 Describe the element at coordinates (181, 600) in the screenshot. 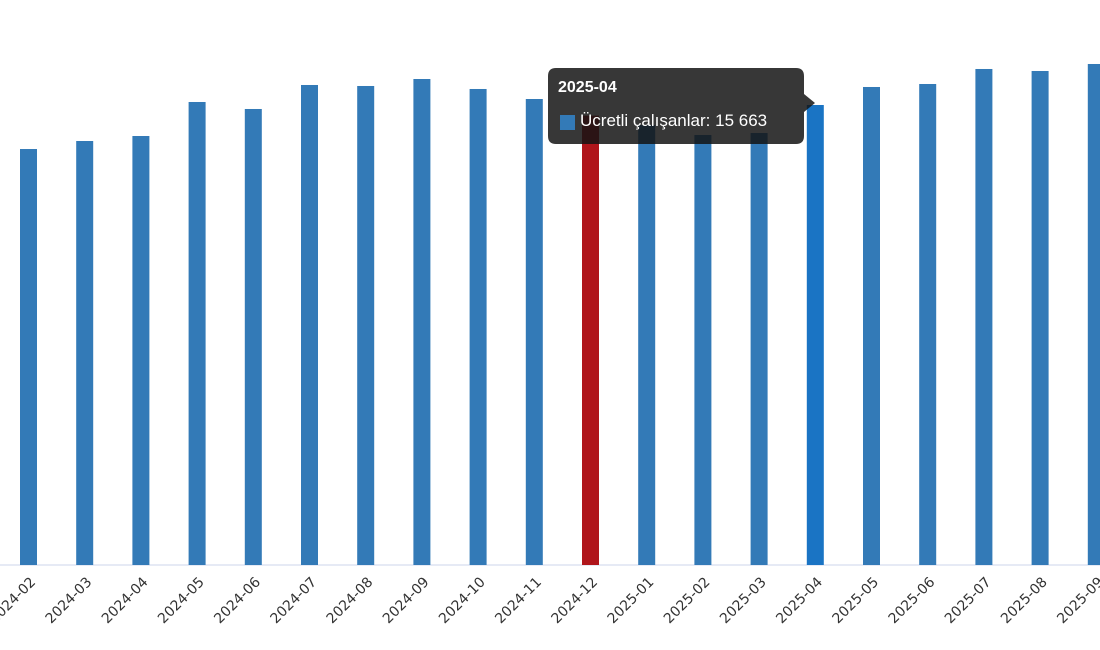

I see `x-tick-label: 2024-05` at that location.